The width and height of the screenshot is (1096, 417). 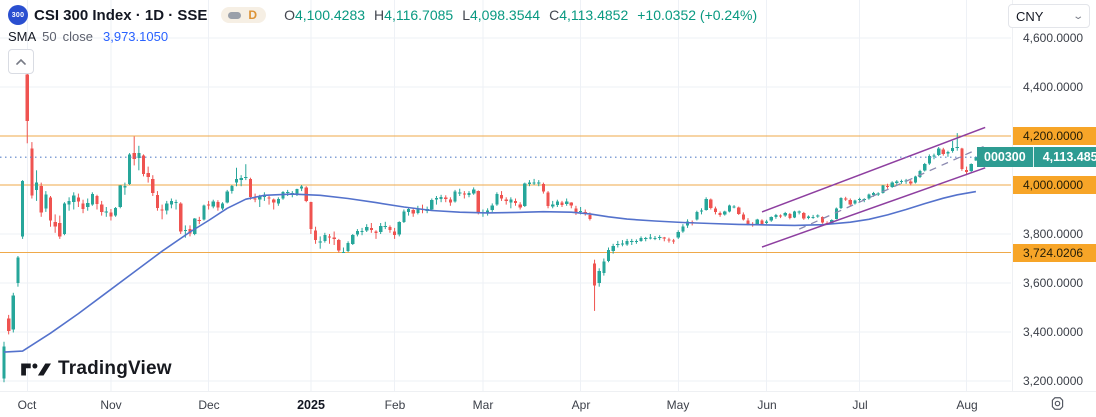 I want to click on time-axis: Oct Nov Dec 2025 Feb Mar Apr May Jun Jul Aug, so click(x=548, y=404).